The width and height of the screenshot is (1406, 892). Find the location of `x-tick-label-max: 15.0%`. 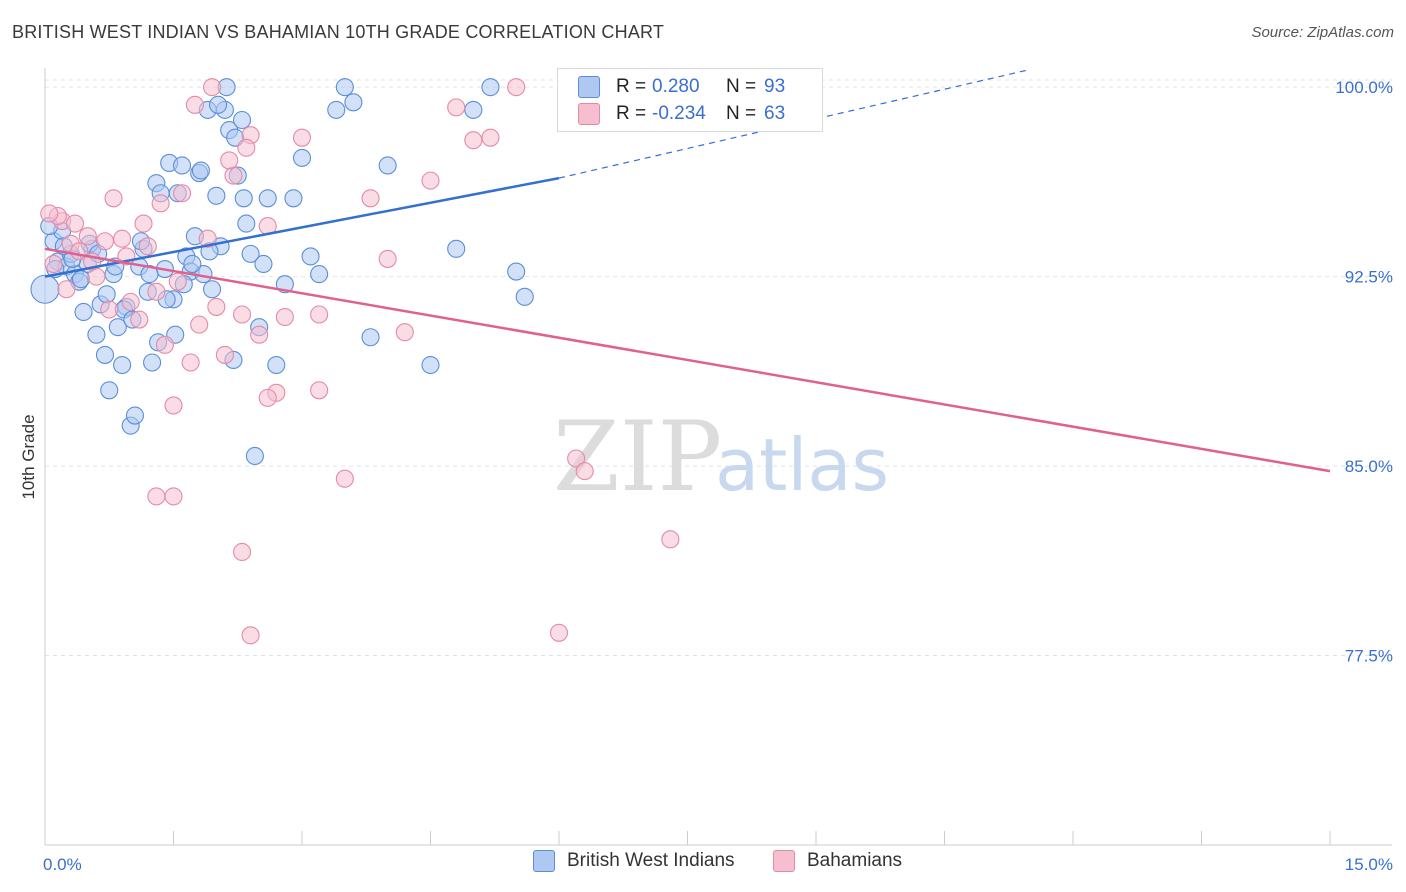

x-tick-label-max: 15.0% is located at coordinates (1369, 864).